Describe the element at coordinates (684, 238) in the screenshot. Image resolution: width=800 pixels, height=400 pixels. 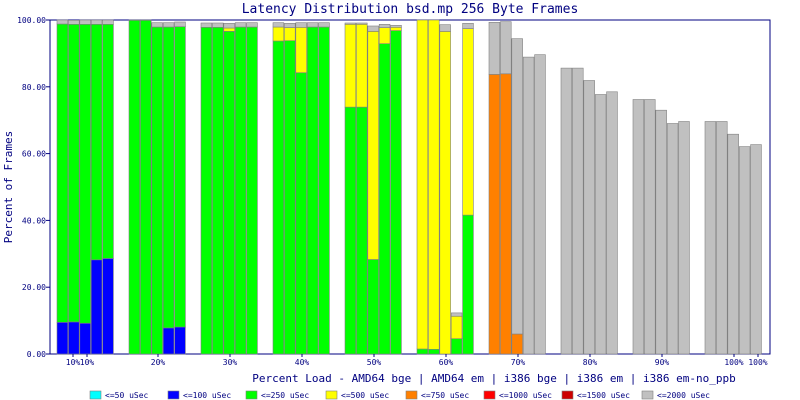
I see `bar-segment-90pct-5-gray` at that location.